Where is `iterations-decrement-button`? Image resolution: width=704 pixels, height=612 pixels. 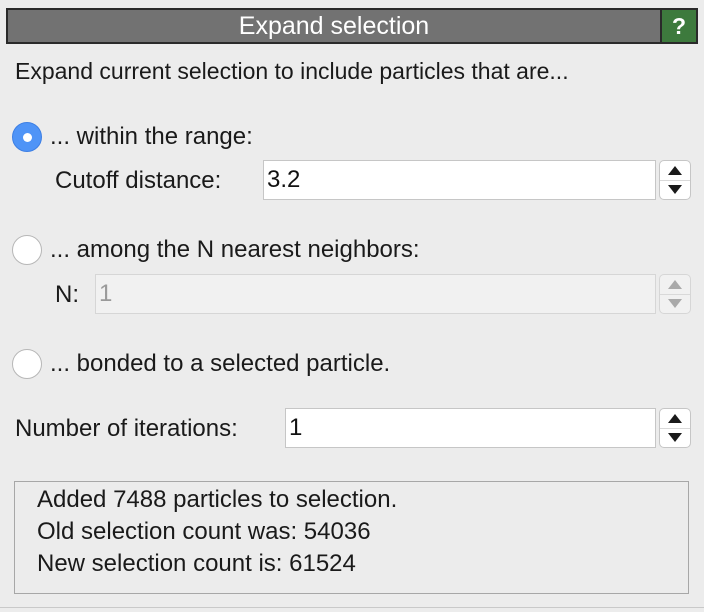 iterations-decrement-button is located at coordinates (675, 438).